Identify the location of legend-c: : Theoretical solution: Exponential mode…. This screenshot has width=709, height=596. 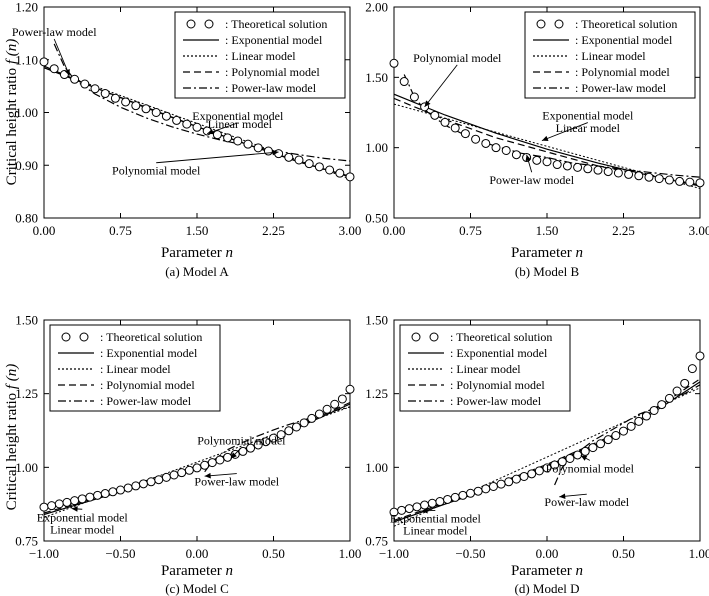
(135, 368).